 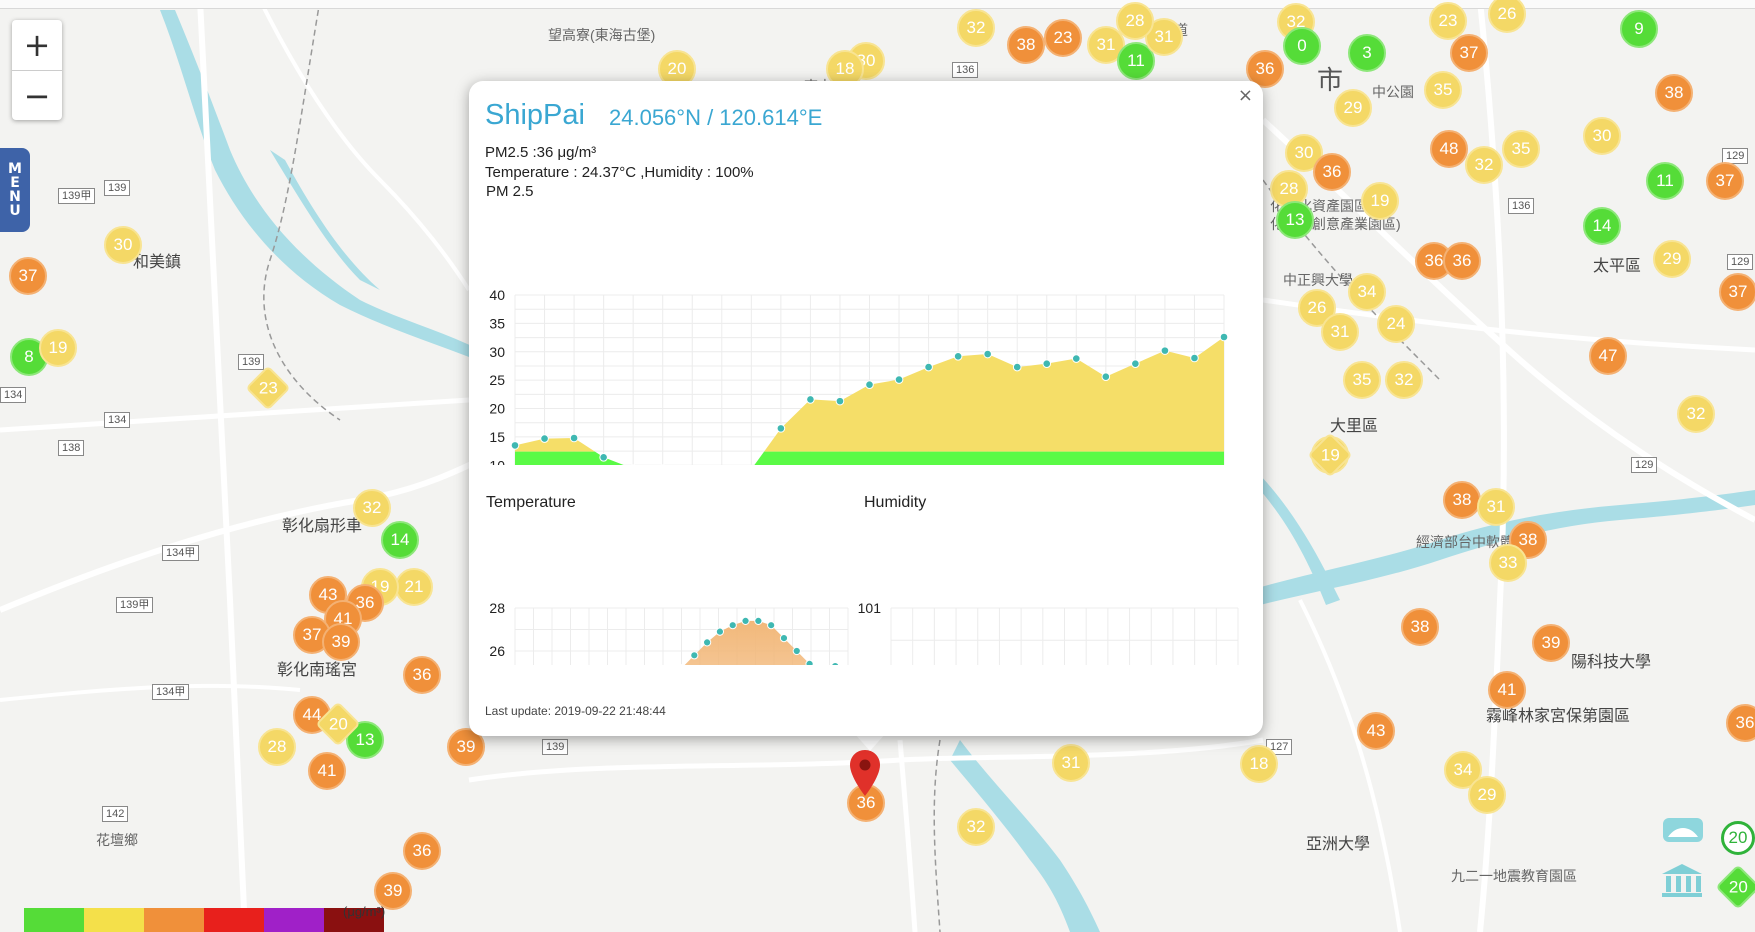 What do you see at coordinates (535, 115) in the screenshot?
I see `station-name: ShipPai` at bounding box center [535, 115].